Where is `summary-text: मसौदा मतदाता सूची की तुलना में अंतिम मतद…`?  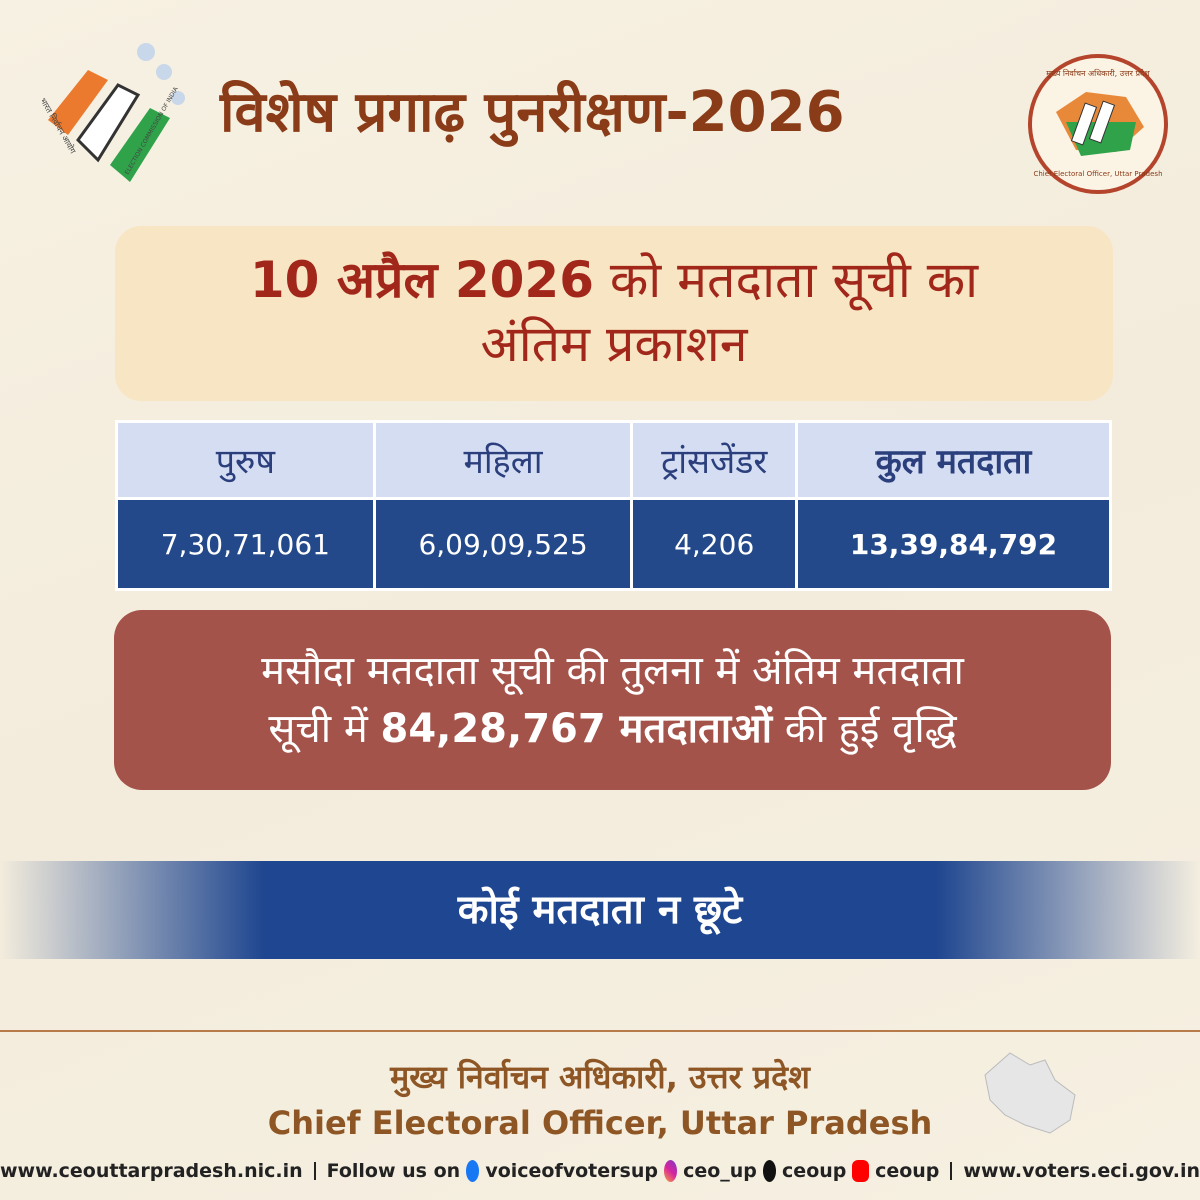 summary-text: मसौदा मतदाता सूची की तुलना में अंतिम मतद… is located at coordinates (612, 671).